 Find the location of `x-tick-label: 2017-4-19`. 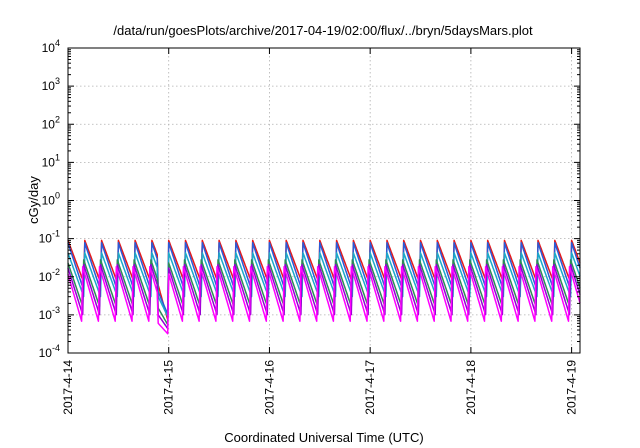

x-tick-label: 2017-4-19 is located at coordinates (572, 387).